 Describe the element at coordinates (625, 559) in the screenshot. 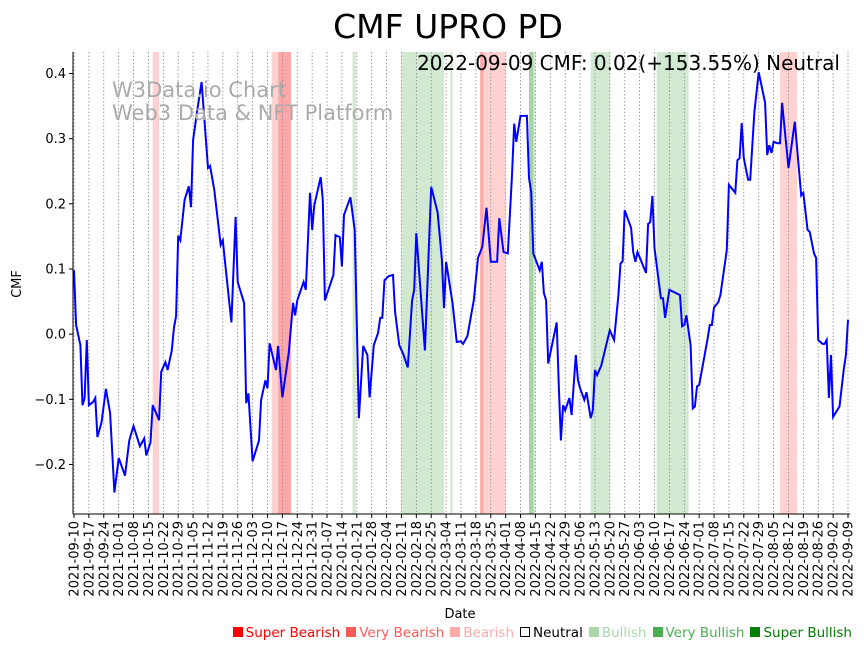

I see `x-tick-label: 2022-05-27` at that location.